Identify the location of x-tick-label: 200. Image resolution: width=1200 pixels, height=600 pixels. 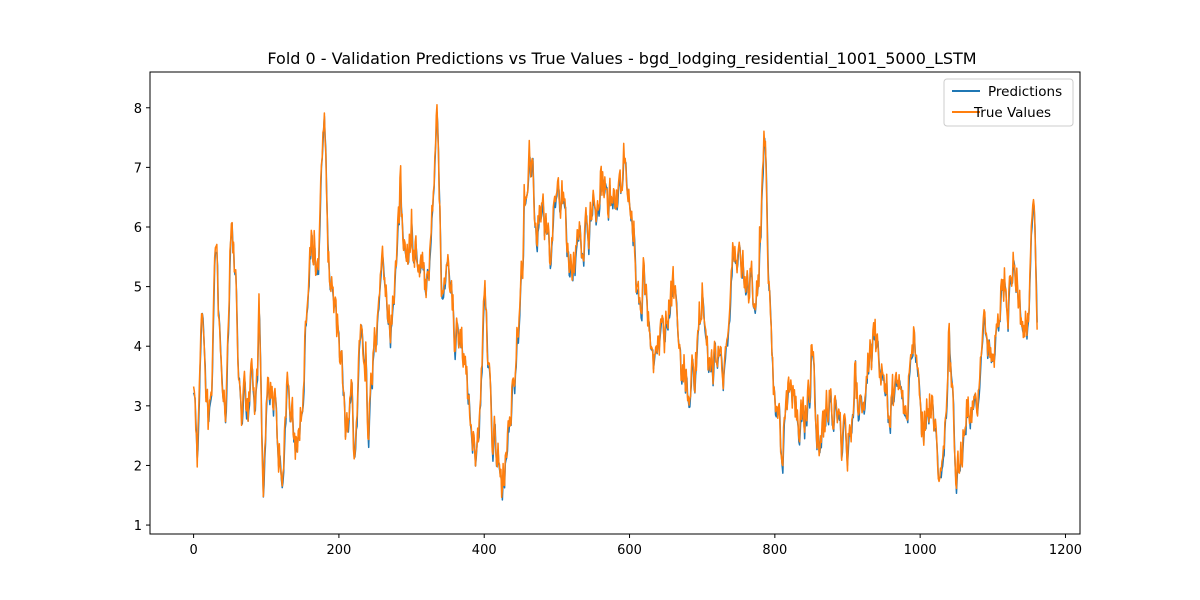
(338, 550).